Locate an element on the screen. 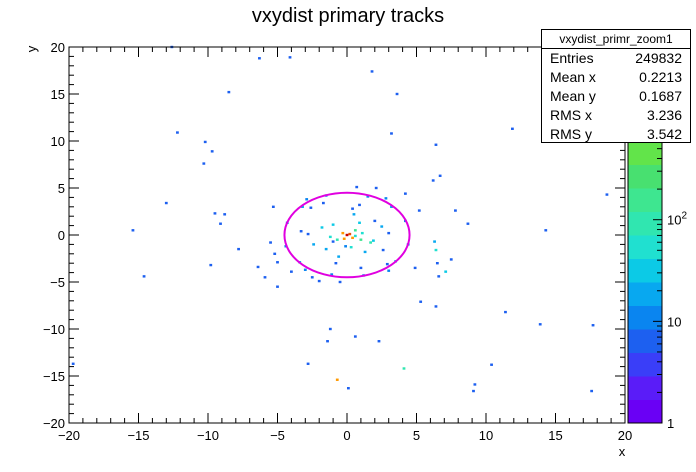  x-tick-label: −5 is located at coordinates (277, 435).